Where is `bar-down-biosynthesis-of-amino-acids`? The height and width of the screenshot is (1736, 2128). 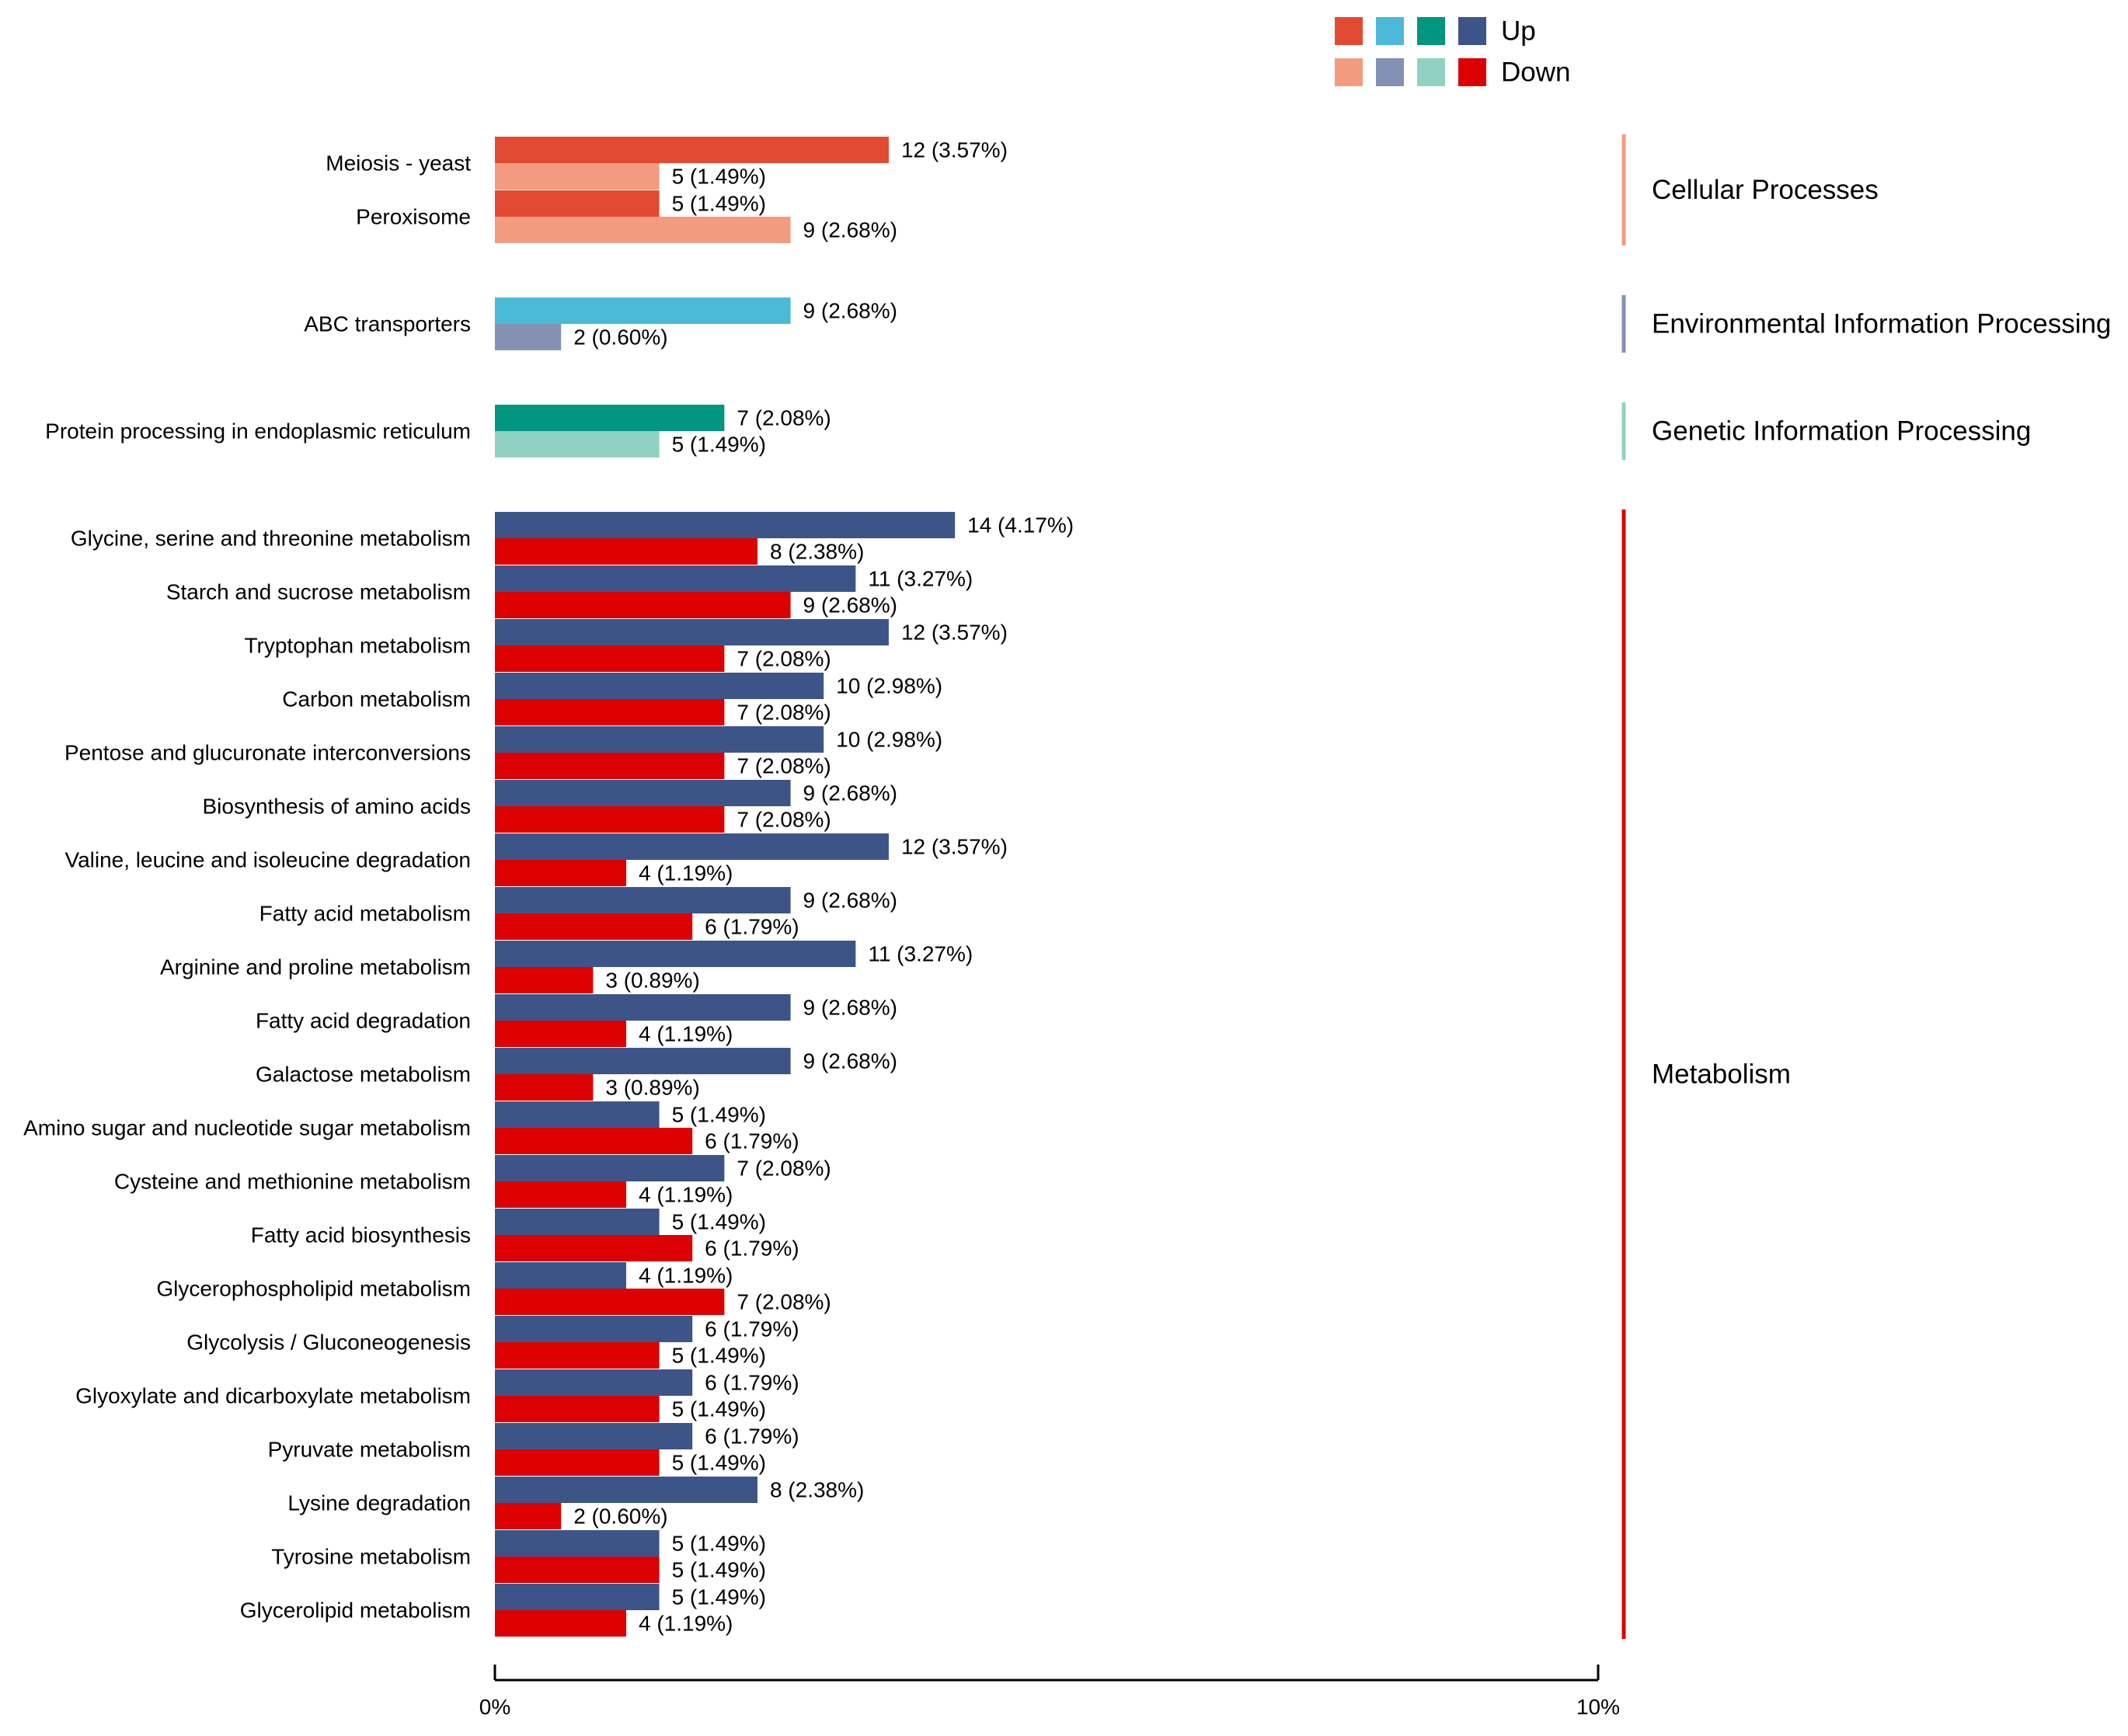 bar-down-biosynthesis-of-amino-acids is located at coordinates (610, 819).